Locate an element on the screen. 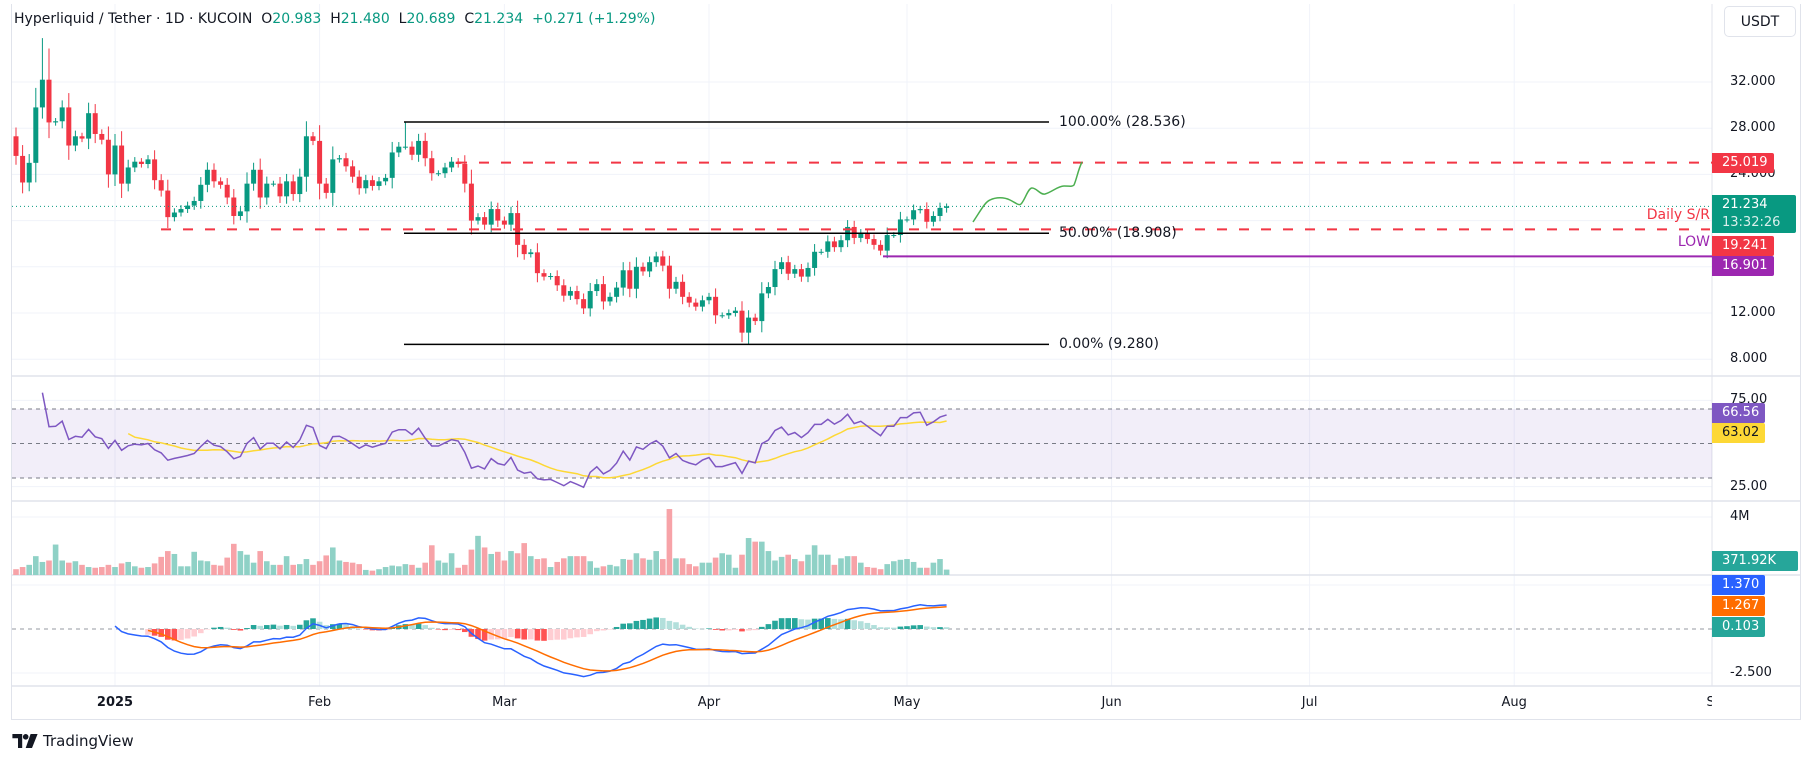 The image size is (1814, 765). rsi-axis-tick: 25.00 is located at coordinates (1749, 486).